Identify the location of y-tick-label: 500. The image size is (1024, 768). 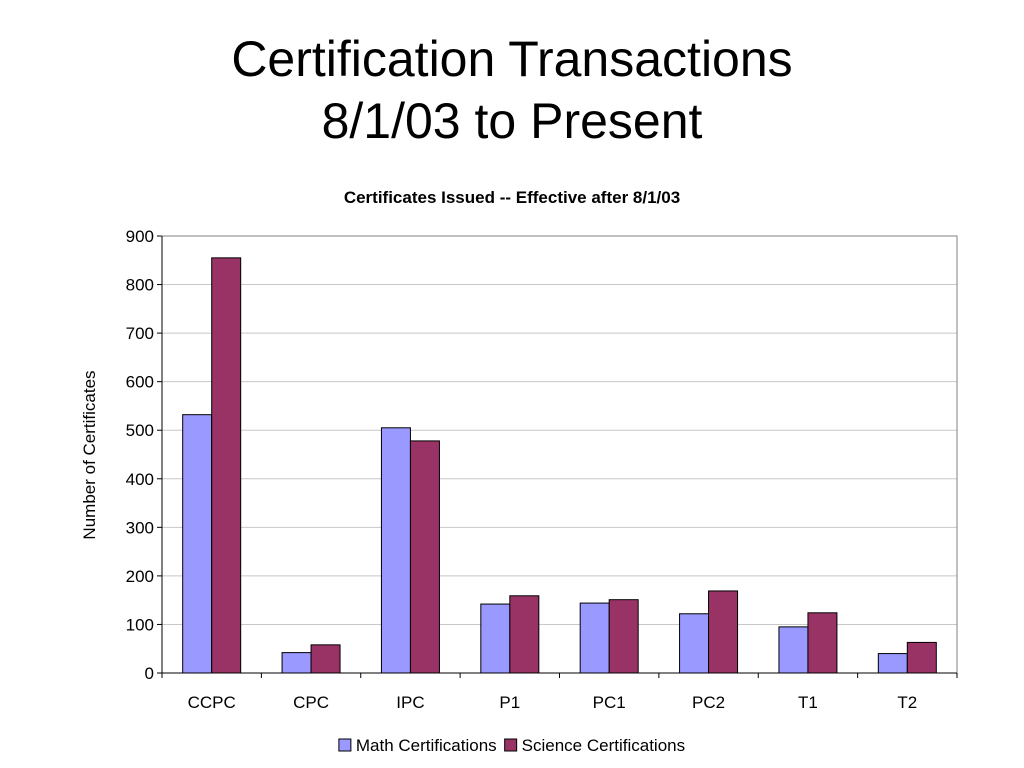
(140, 430).